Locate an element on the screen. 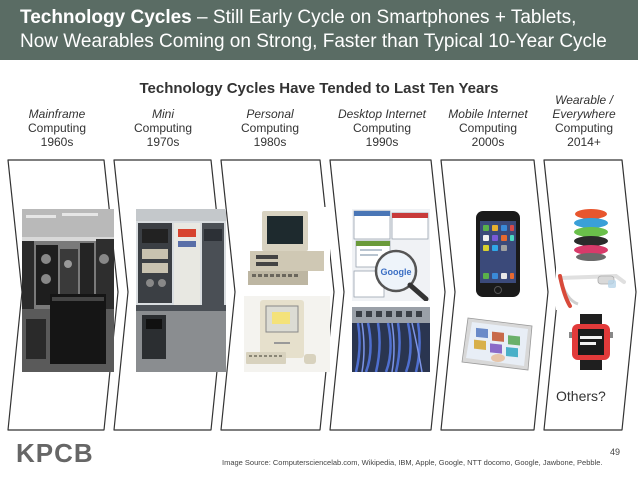 This screenshot has width=638, height=479. minicomputer-photo is located at coordinates (181, 290).